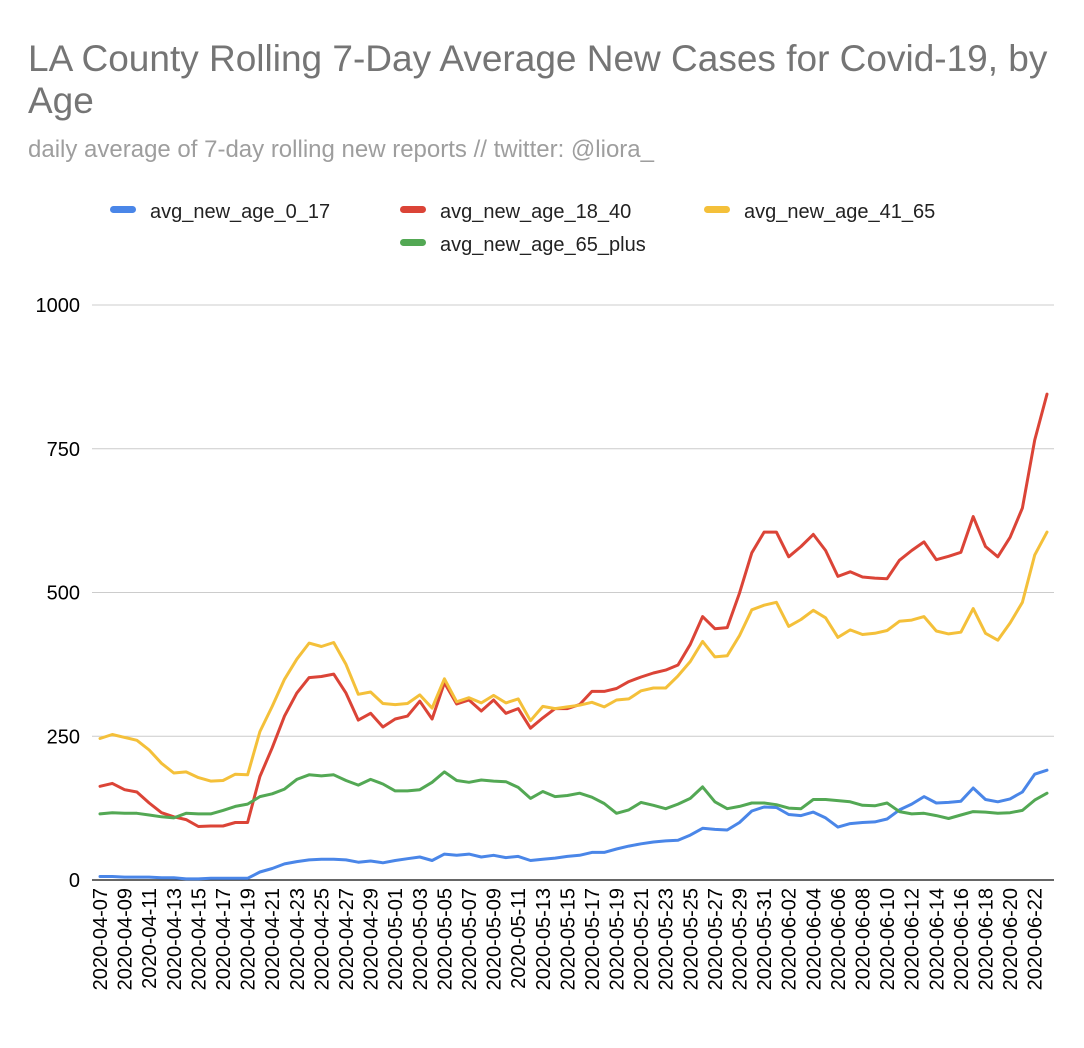  I want to click on x-tick-label: 2020-04-13, so click(175, 939).